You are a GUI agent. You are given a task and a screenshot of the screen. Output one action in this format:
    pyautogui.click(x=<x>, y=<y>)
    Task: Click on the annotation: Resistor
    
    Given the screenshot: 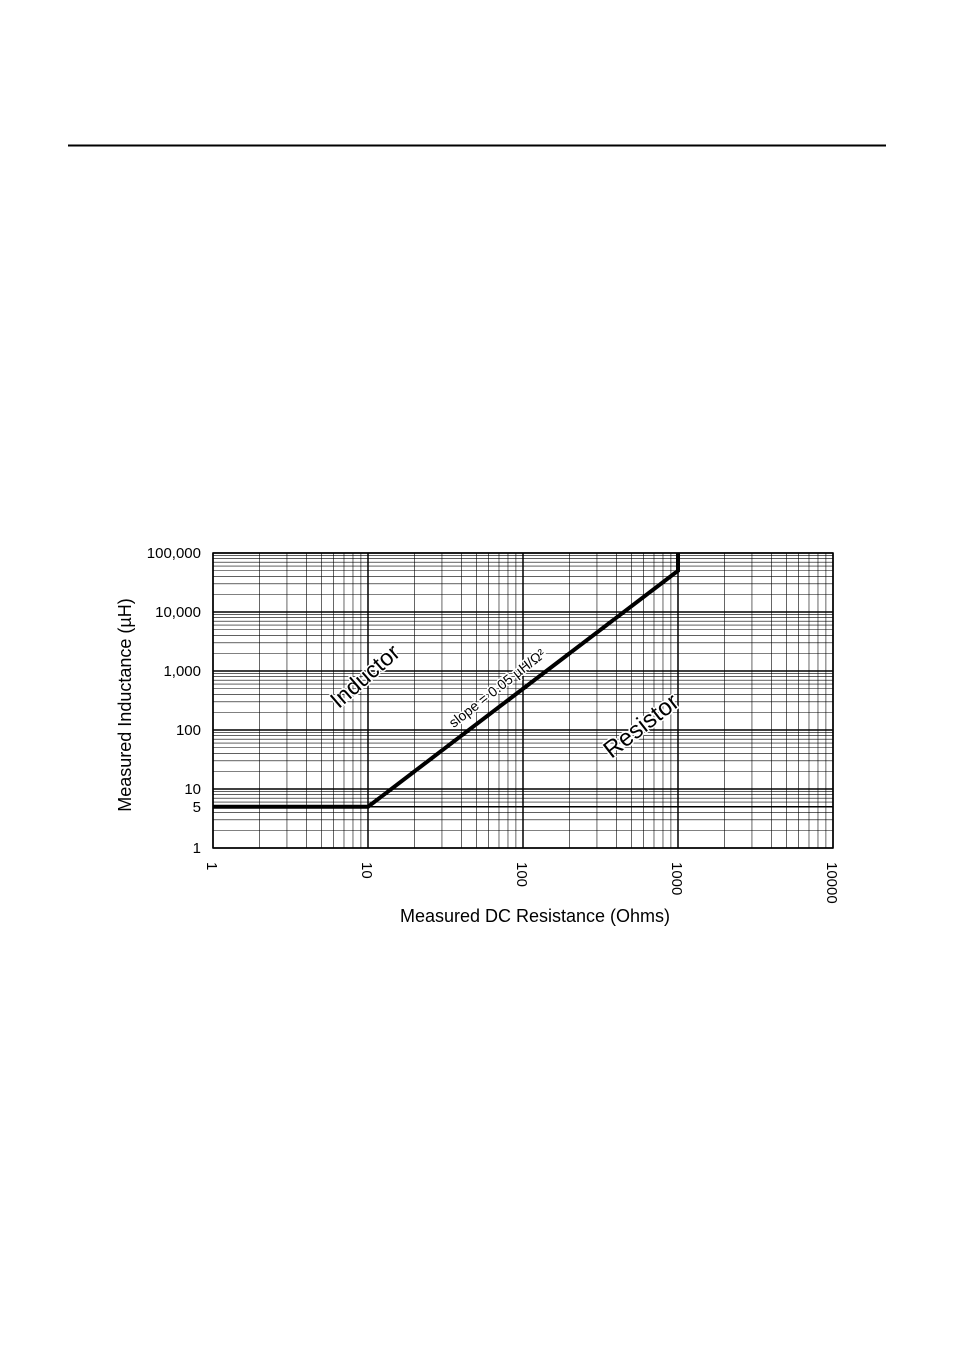 What is the action you would take?
    pyautogui.click(x=641, y=725)
    